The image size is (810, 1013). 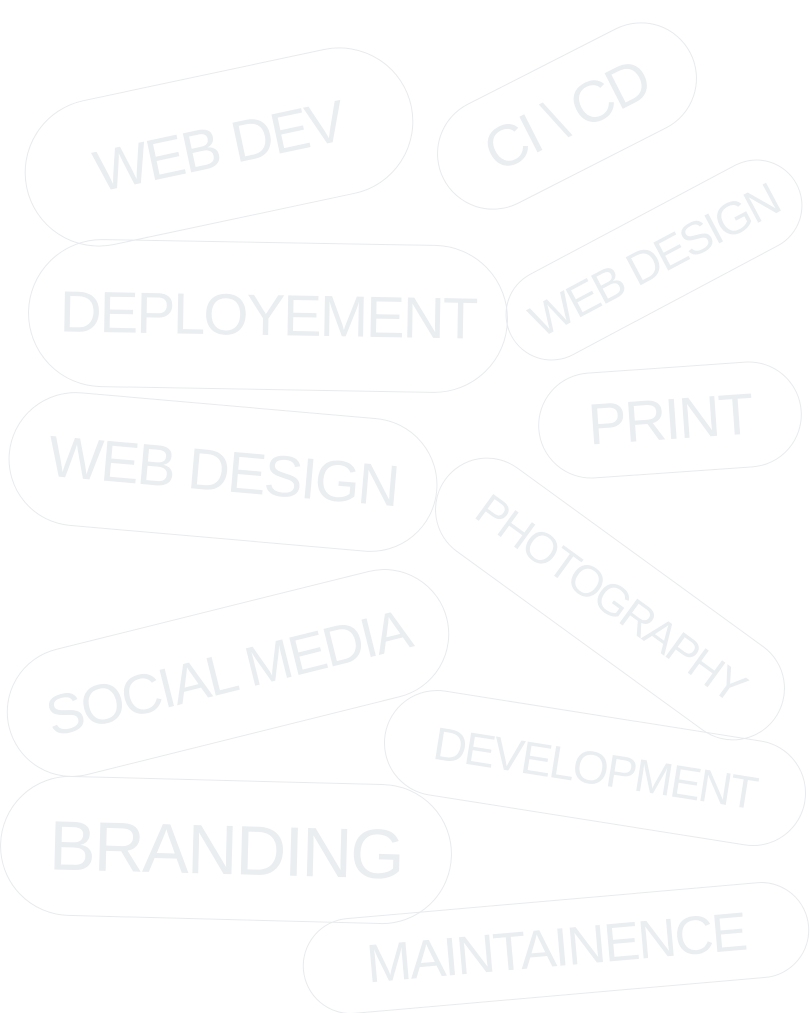 I want to click on tag-pill-ci-cd: CI \ CD, so click(x=567, y=116).